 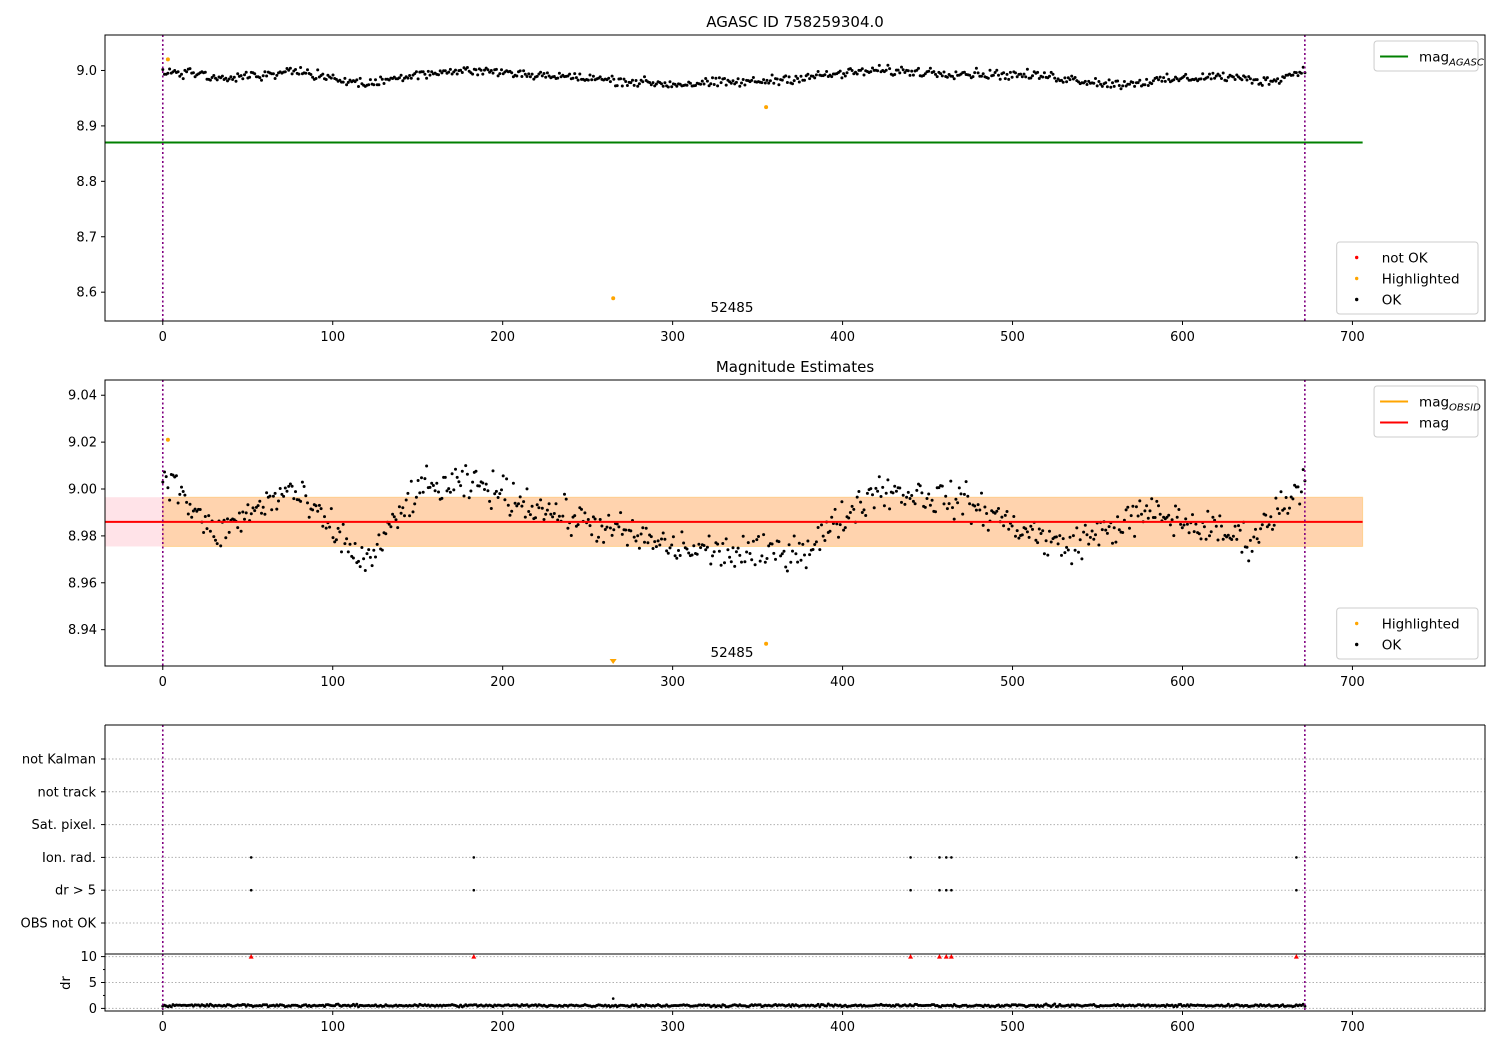 What do you see at coordinates (69, 858) in the screenshot?
I see `flags-row-label: Ion. rad.` at bounding box center [69, 858].